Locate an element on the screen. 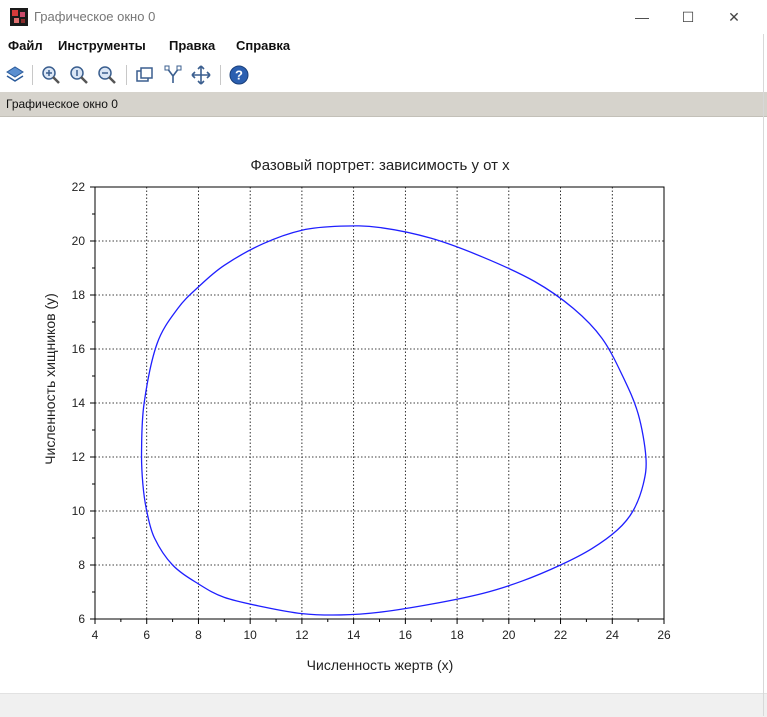 The width and height of the screenshot is (767, 717). minimize-button: — is located at coordinates (642, 17).